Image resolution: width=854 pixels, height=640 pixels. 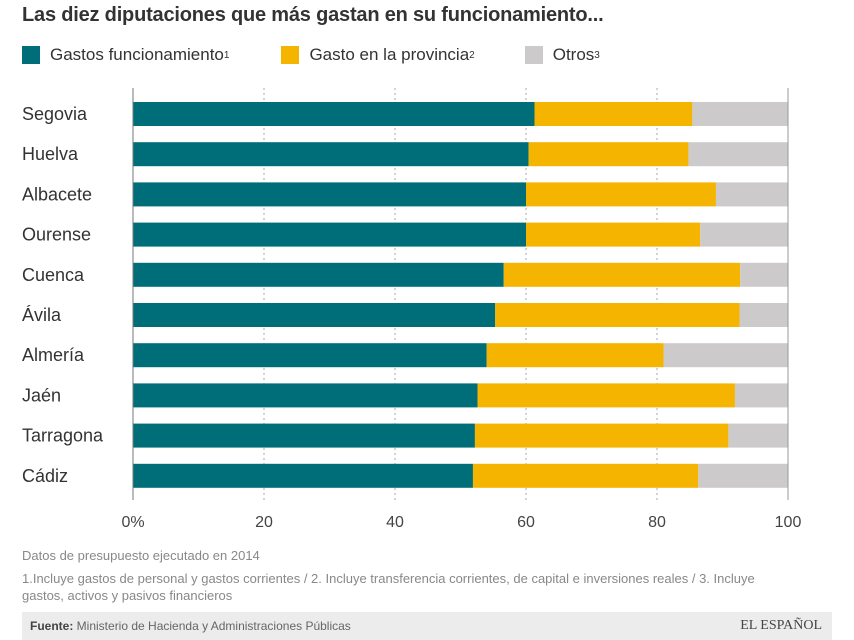 I want to click on legend-sup: 3, so click(x=597, y=55).